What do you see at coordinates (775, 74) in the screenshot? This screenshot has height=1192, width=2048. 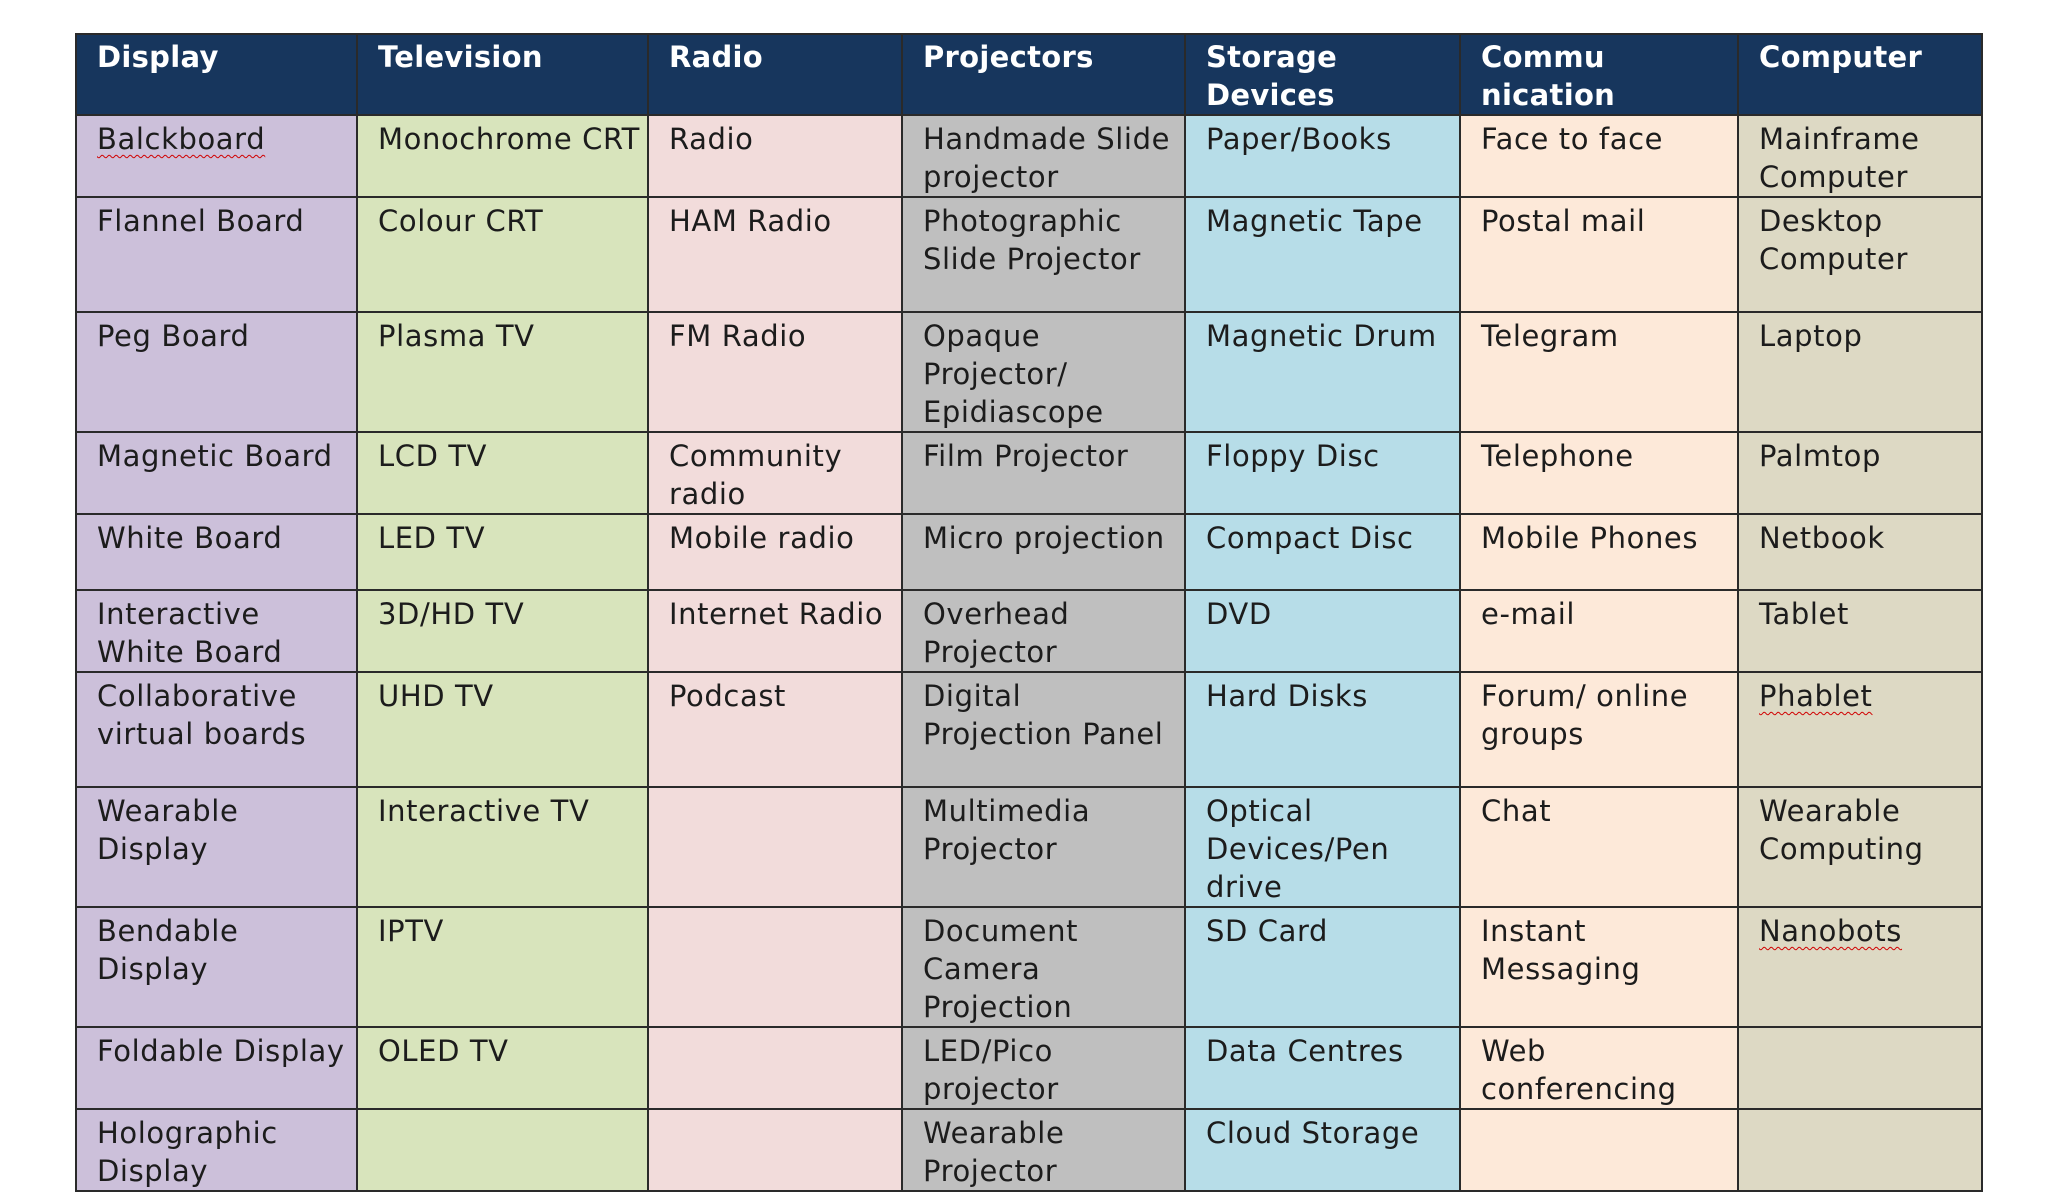 I see `header-radio: Radio` at bounding box center [775, 74].